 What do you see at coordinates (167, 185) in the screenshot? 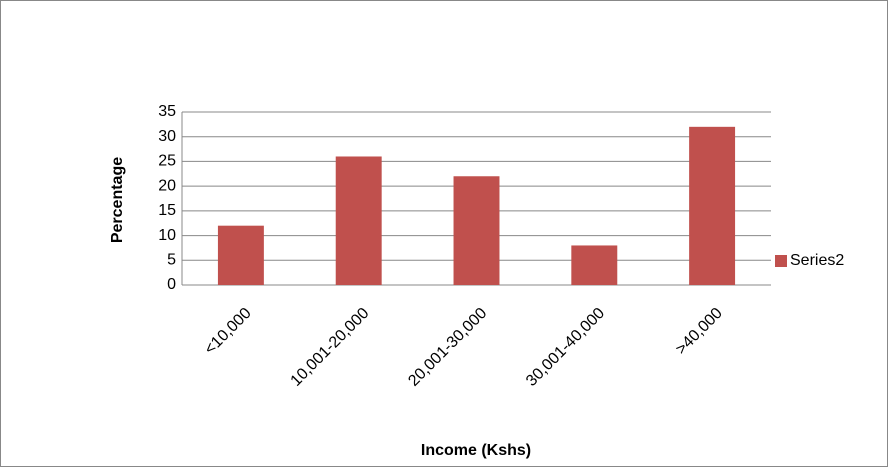
I see `y-tick-label: 20` at bounding box center [167, 185].